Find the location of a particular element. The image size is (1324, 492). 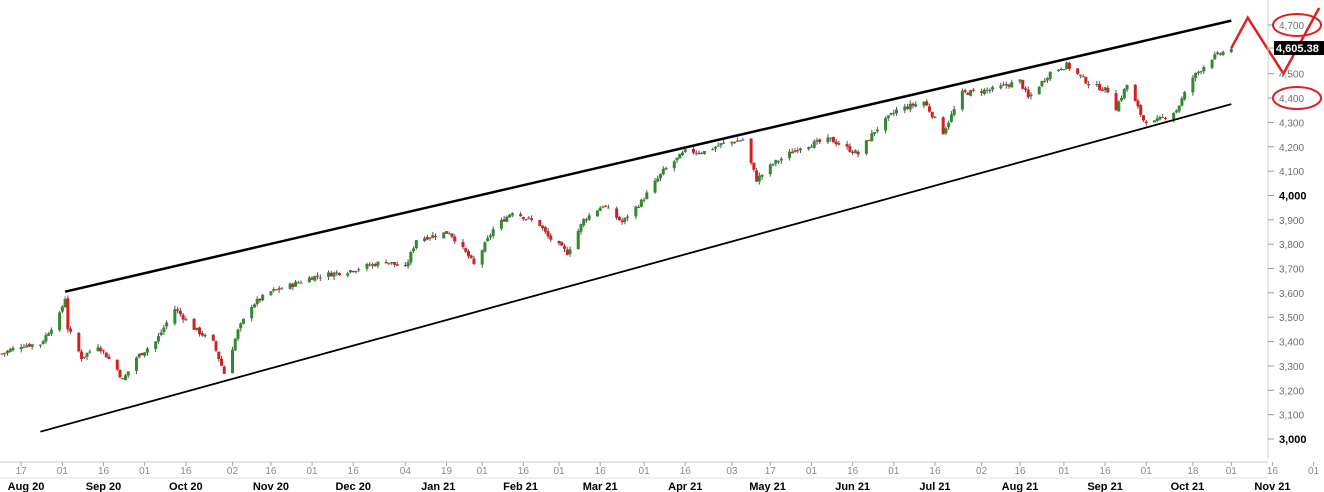

y-tick-label: 4,700 is located at coordinates (1291, 26).